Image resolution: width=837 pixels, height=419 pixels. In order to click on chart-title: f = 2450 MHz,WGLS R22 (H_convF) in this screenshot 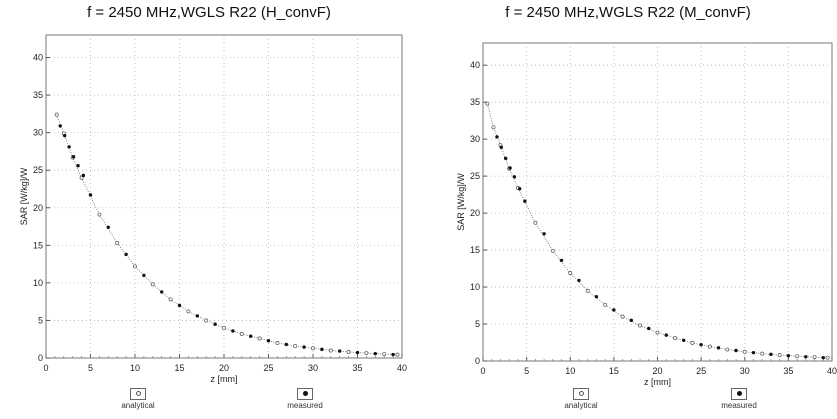, I will do `click(209, 12)`.